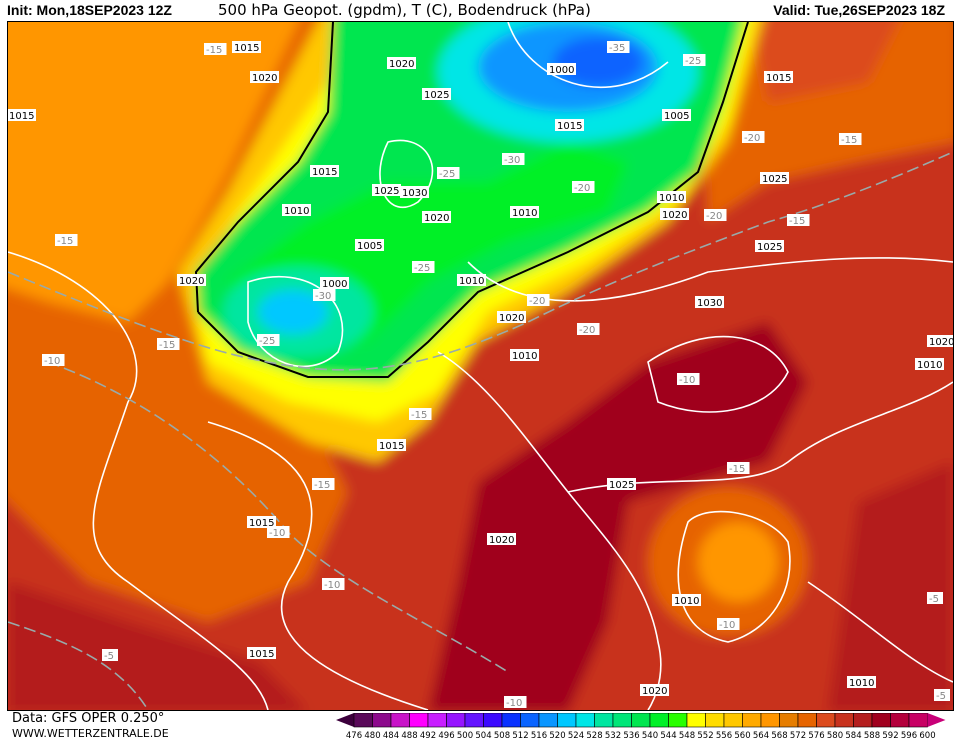  I want to click on legend-label: 520, so click(557, 736).